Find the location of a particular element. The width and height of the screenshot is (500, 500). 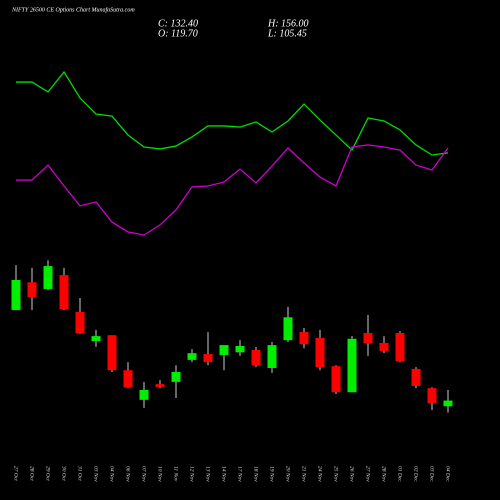

x-tick-label: 04 Nov is located at coordinates (112, 474).